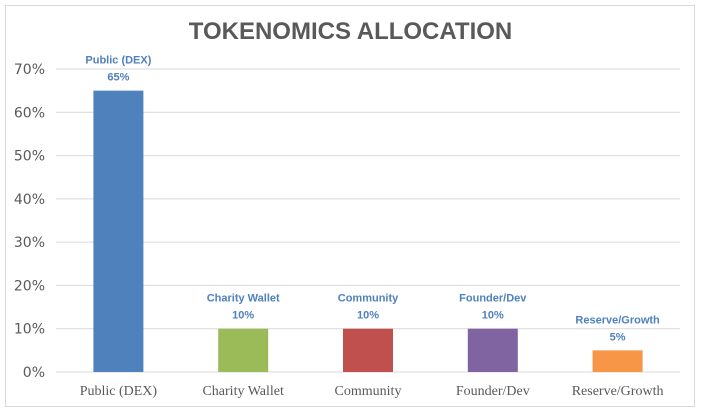 The height and width of the screenshot is (414, 701). I want to click on y-tick-label: 10%, so click(29, 330).